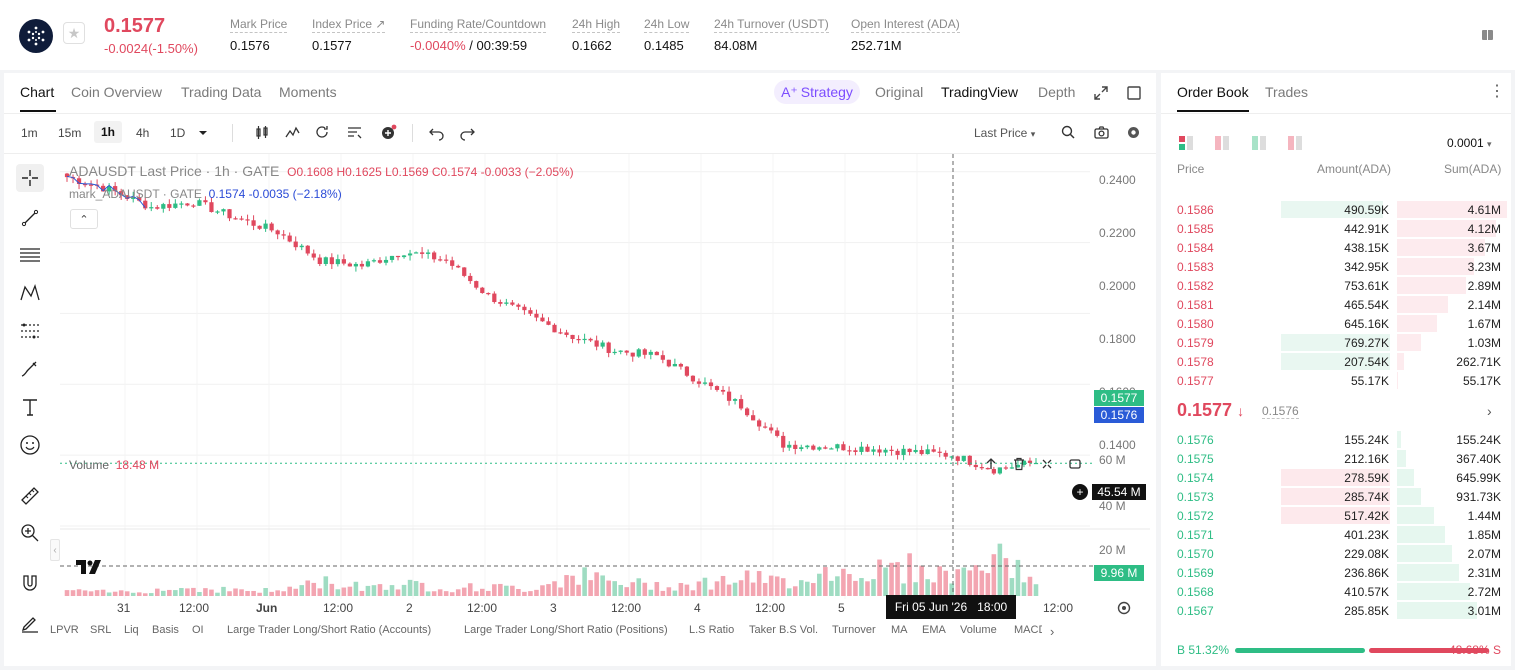  What do you see at coordinates (980, 92) in the screenshot?
I see `view-tradingview: TradingView` at bounding box center [980, 92].